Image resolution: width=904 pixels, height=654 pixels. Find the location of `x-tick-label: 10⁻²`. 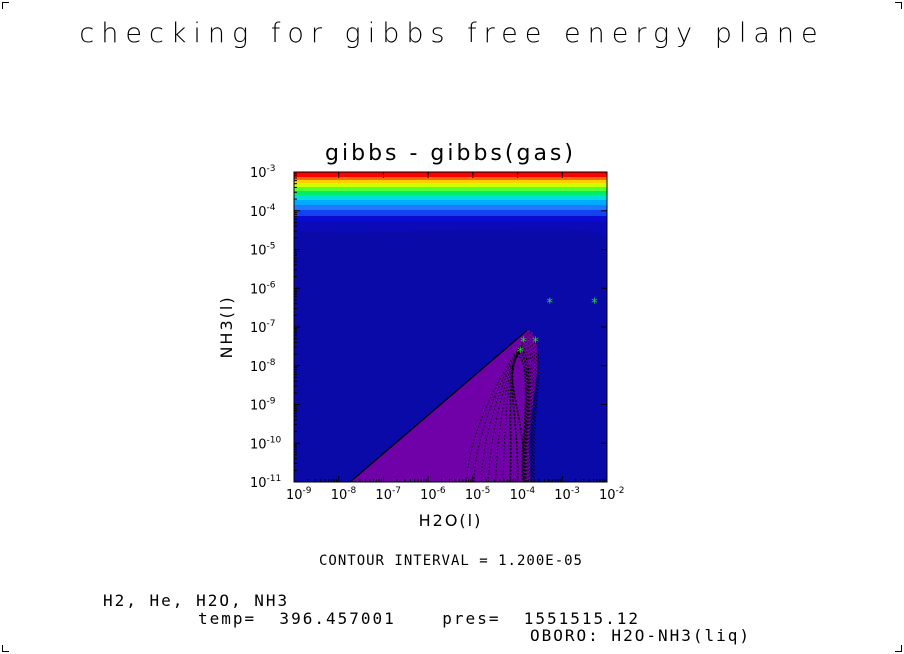

x-tick-label: 10⁻² is located at coordinates (612, 494).